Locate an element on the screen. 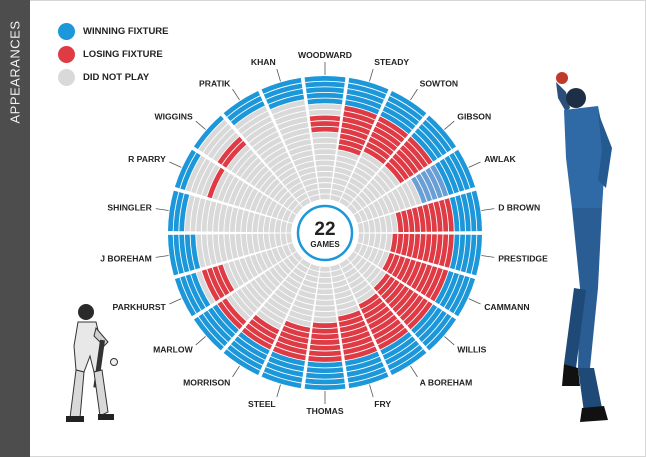 The width and height of the screenshot is (646, 457). player-label: FRY is located at coordinates (382, 404).